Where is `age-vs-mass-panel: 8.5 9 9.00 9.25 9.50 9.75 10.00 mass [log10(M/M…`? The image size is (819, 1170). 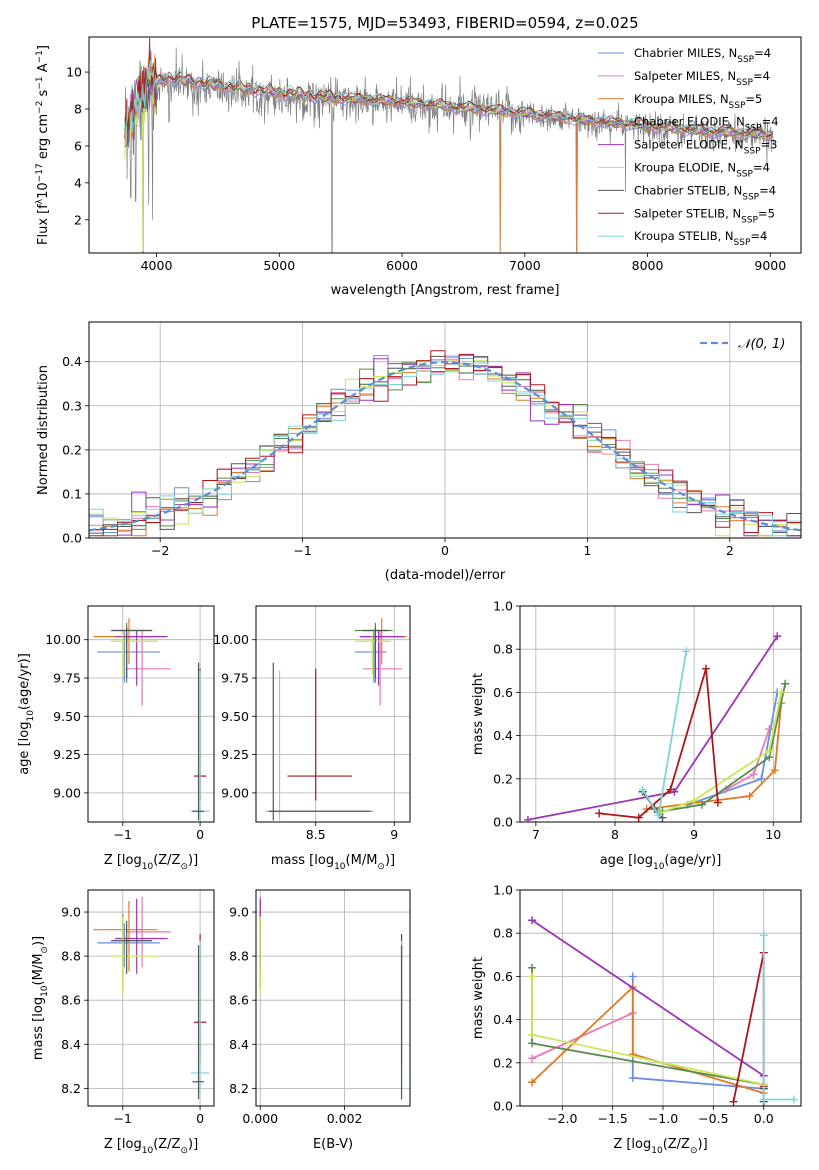 age-vs-mass-panel: 8.5 9 9.00 9.25 9.50 9.75 10.00 mass [log10(M/M… is located at coordinates (312, 738).